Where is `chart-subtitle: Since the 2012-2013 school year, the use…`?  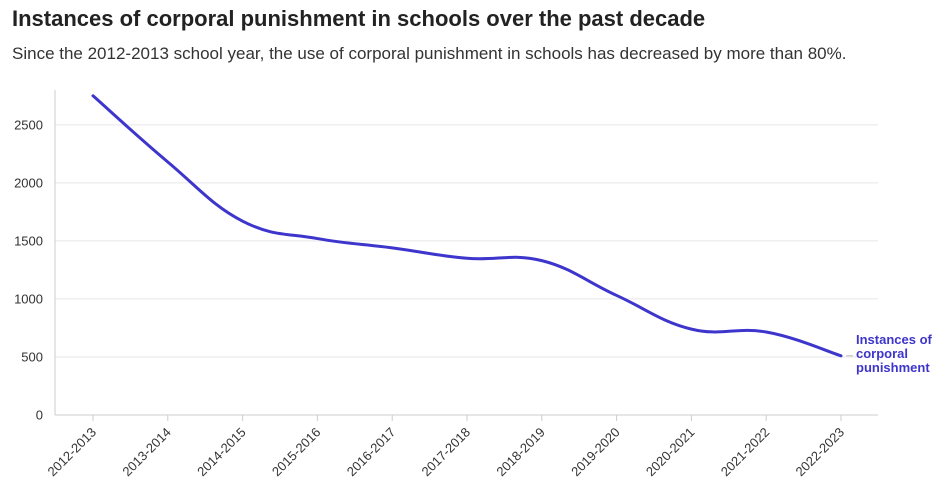 chart-subtitle: Since the 2012-2013 school year, the use… is located at coordinates (429, 53).